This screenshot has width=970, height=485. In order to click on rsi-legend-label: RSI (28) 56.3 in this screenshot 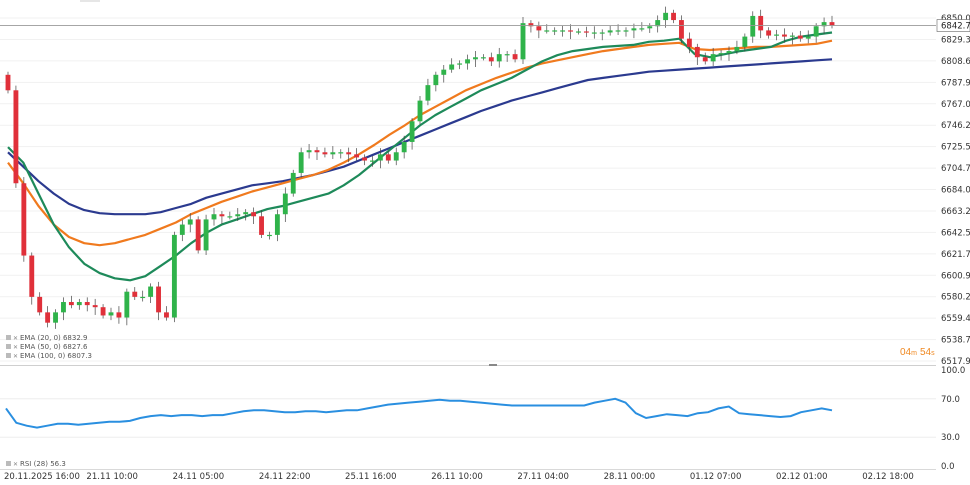, I will do `click(43, 464)`.